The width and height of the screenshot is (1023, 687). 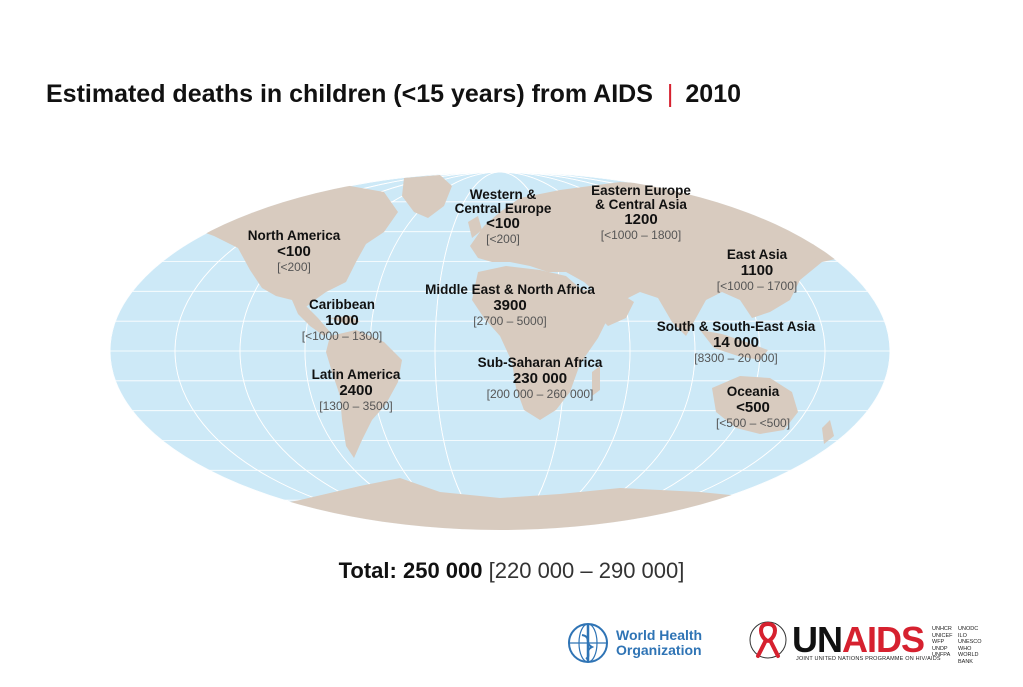 What do you see at coordinates (475, 227) in the screenshot?
I see `landmass-british-isles` at bounding box center [475, 227].